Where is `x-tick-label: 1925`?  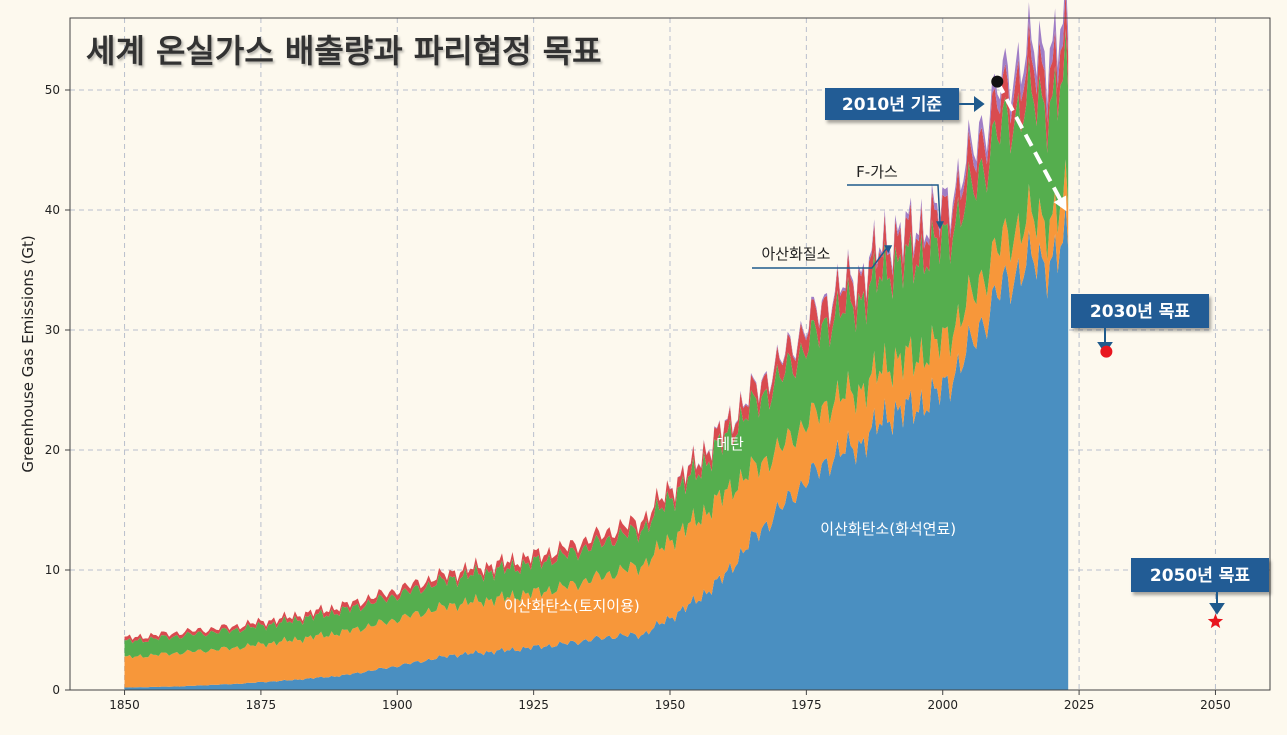 x-tick-label: 1925 is located at coordinates (533, 705).